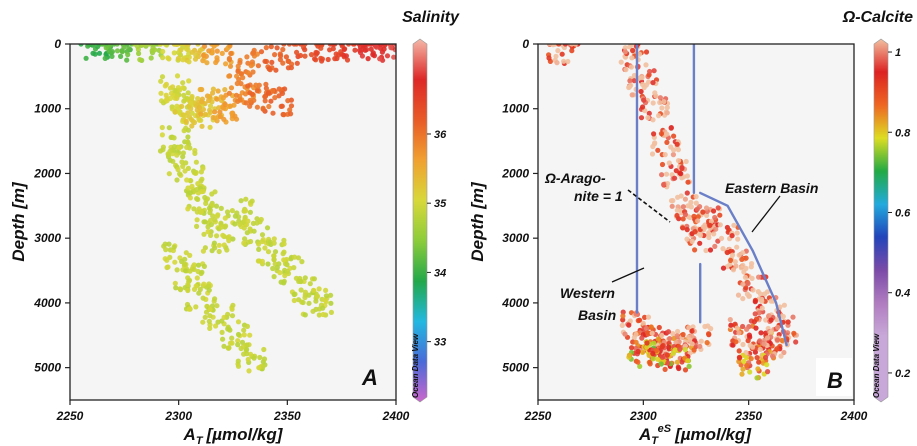  I want to click on x-tick-label-b: 2300, so click(643, 416).